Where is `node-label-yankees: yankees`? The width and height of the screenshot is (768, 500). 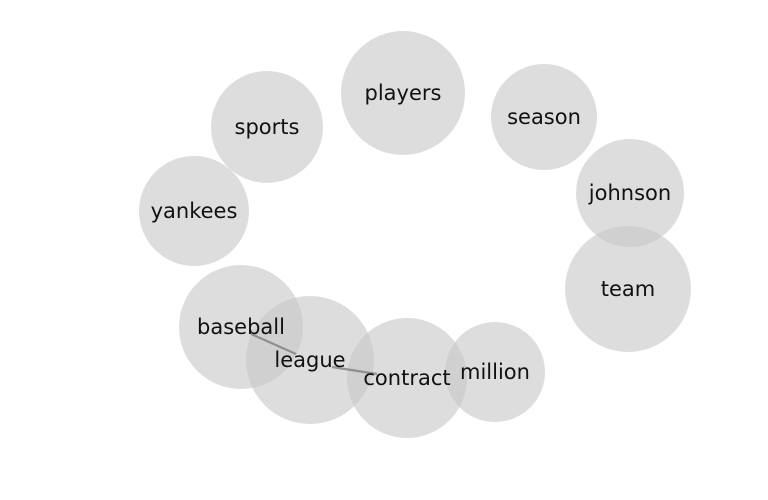
node-label-yankees: yankees is located at coordinates (194, 211).